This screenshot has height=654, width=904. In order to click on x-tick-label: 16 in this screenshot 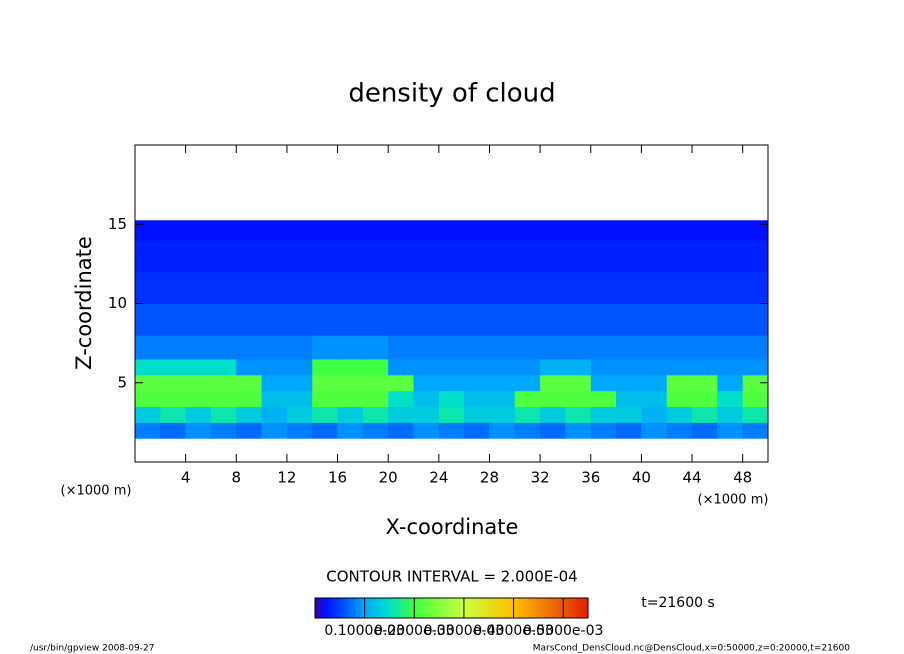, I will do `click(337, 478)`.